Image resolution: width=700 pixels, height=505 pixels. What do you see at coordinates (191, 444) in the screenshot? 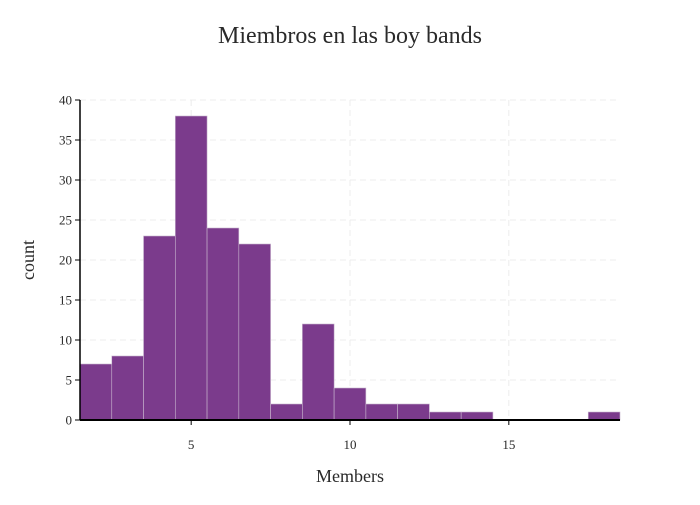
I see `x-tick-label: 5` at bounding box center [191, 444].